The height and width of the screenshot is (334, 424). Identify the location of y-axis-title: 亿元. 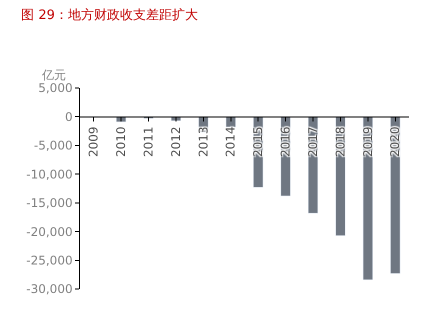
(53, 75).